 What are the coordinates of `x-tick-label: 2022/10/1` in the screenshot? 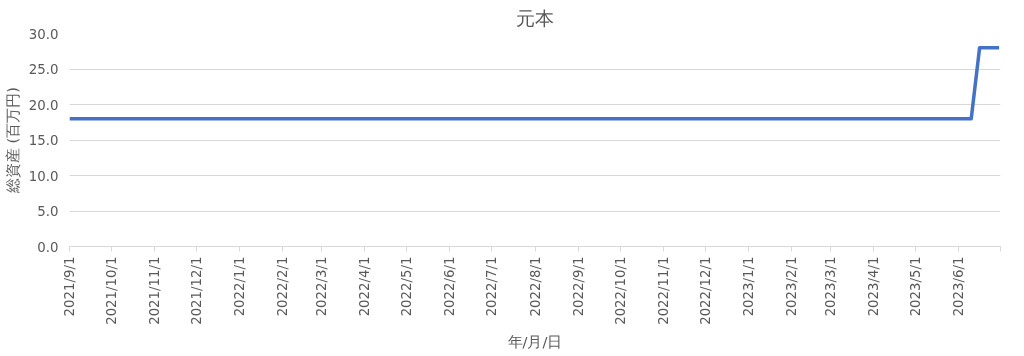 It's located at (620, 290).